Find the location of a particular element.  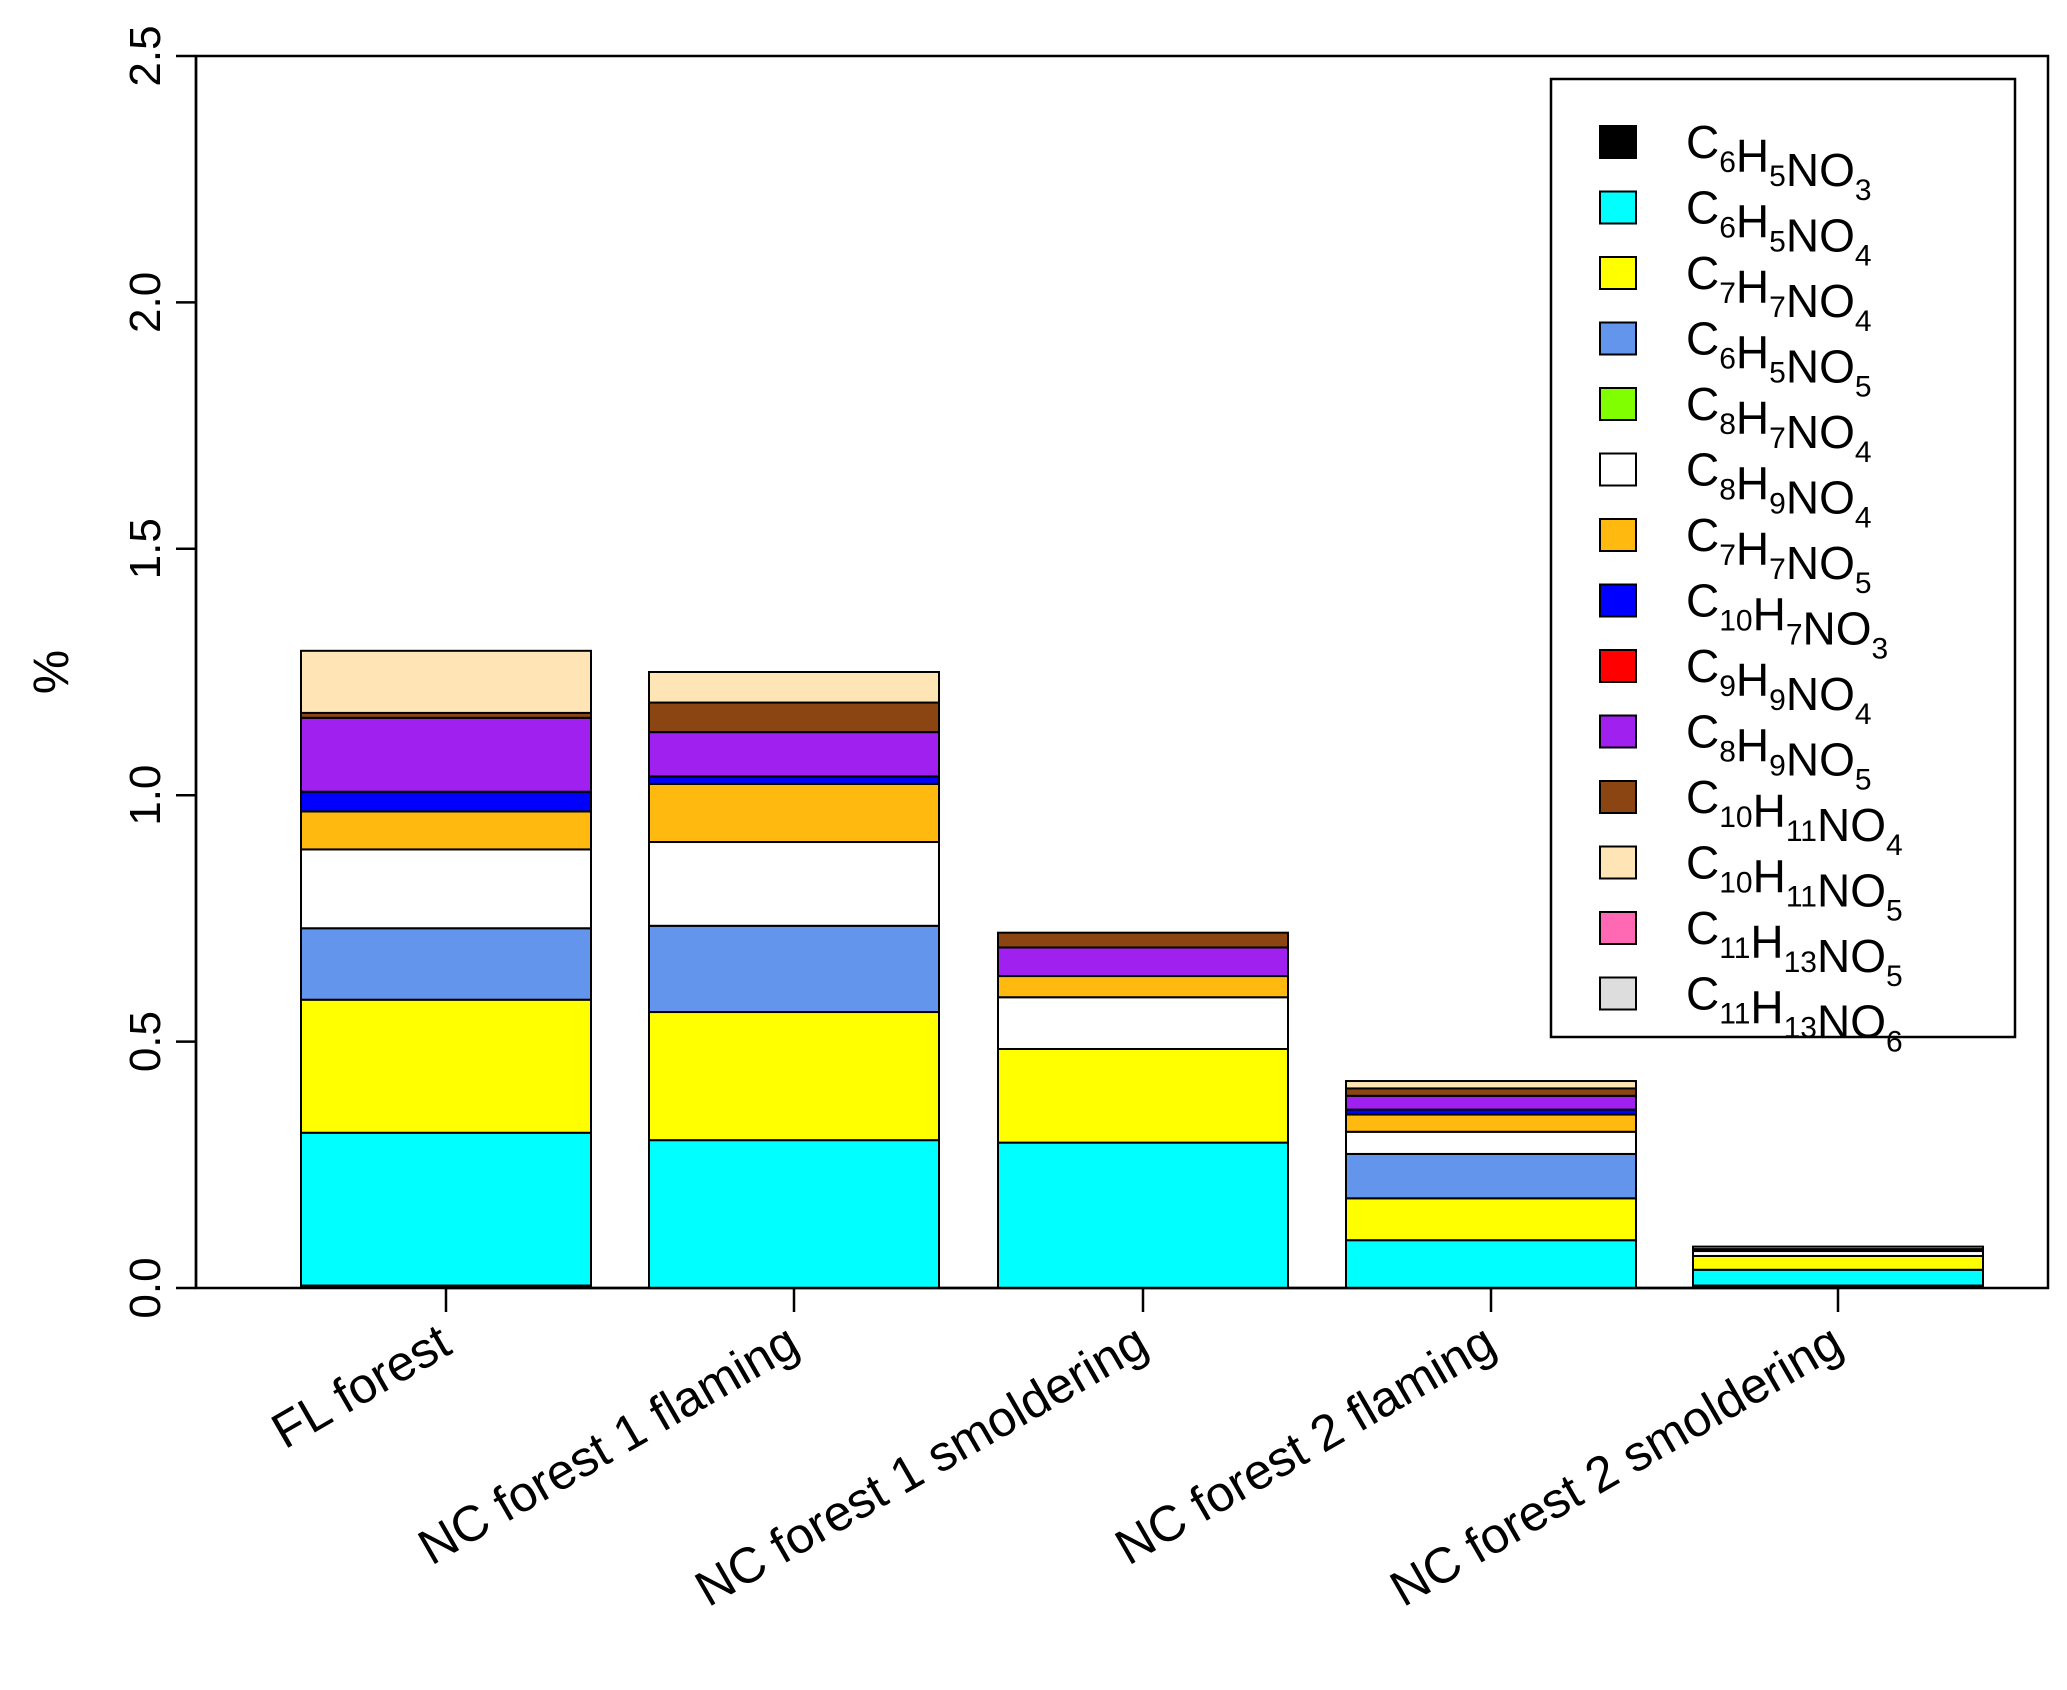

legend-item: C6H5NO3 is located at coordinates (1735, 161).